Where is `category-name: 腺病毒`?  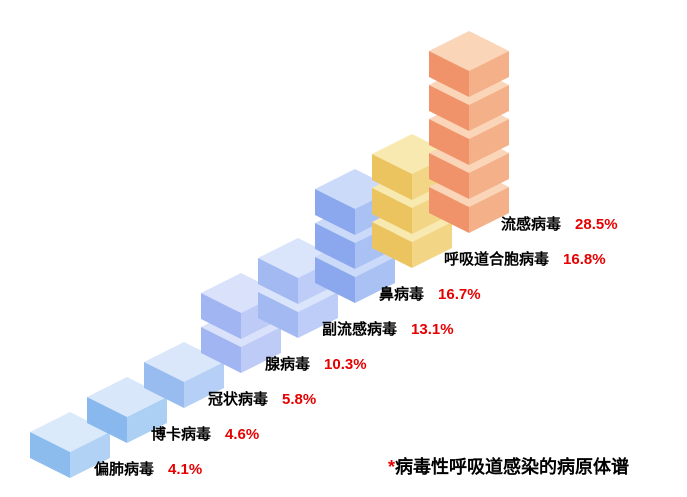
category-name: 腺病毒 is located at coordinates (288, 364).